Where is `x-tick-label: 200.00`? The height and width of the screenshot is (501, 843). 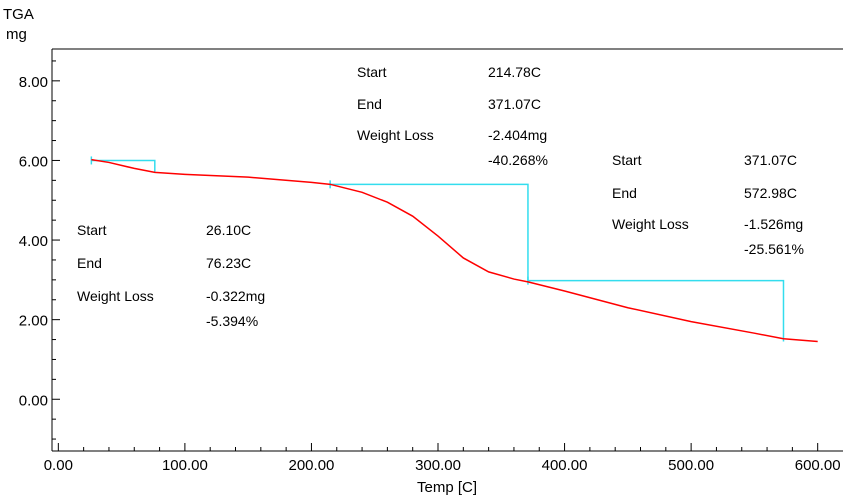 x-tick-label: 200.00 is located at coordinates (312, 465).